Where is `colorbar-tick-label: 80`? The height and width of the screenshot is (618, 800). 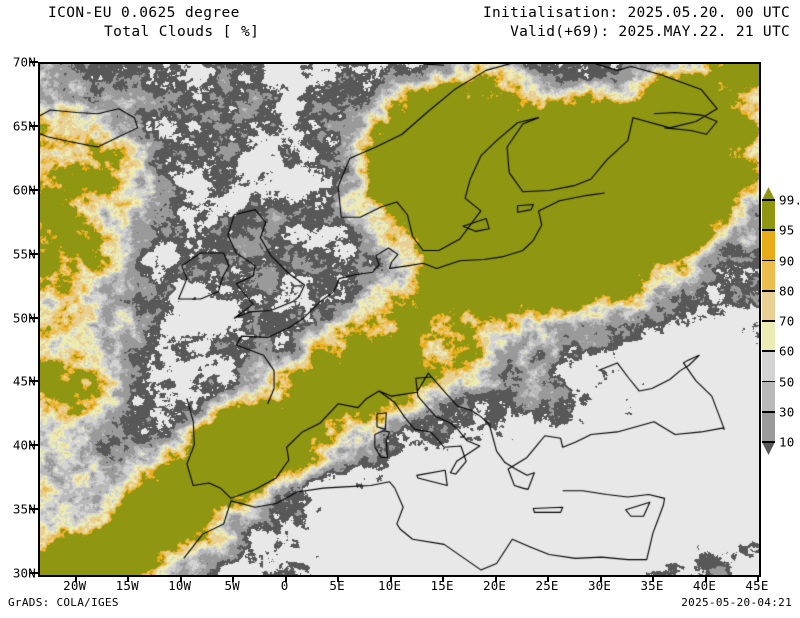
colorbar-tick-label: 80 is located at coordinates (787, 291).